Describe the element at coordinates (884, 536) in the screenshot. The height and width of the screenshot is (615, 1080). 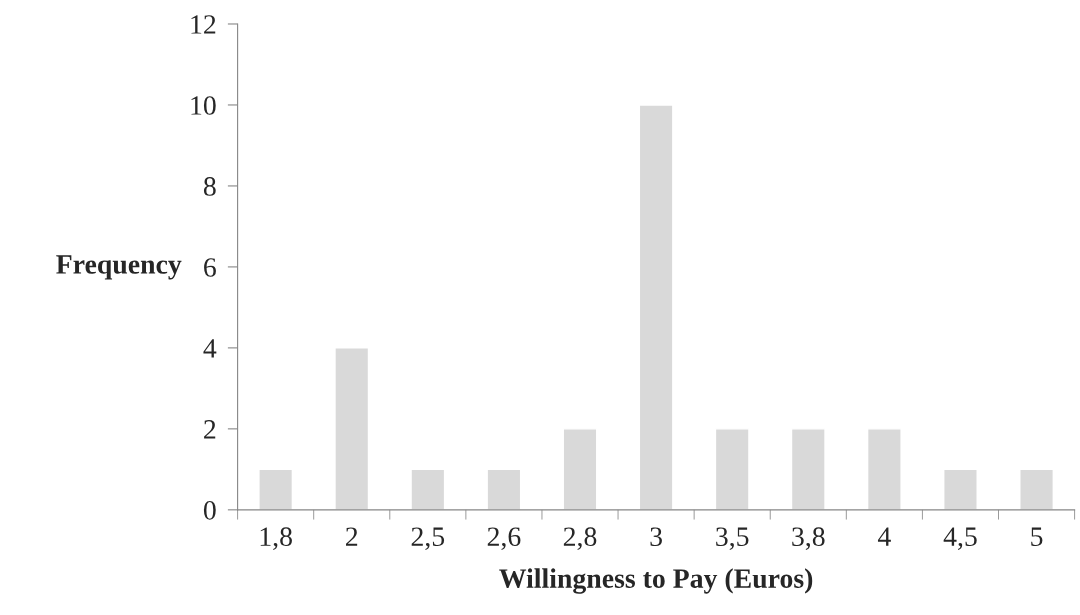
I see `x-tick-label: 4` at that location.